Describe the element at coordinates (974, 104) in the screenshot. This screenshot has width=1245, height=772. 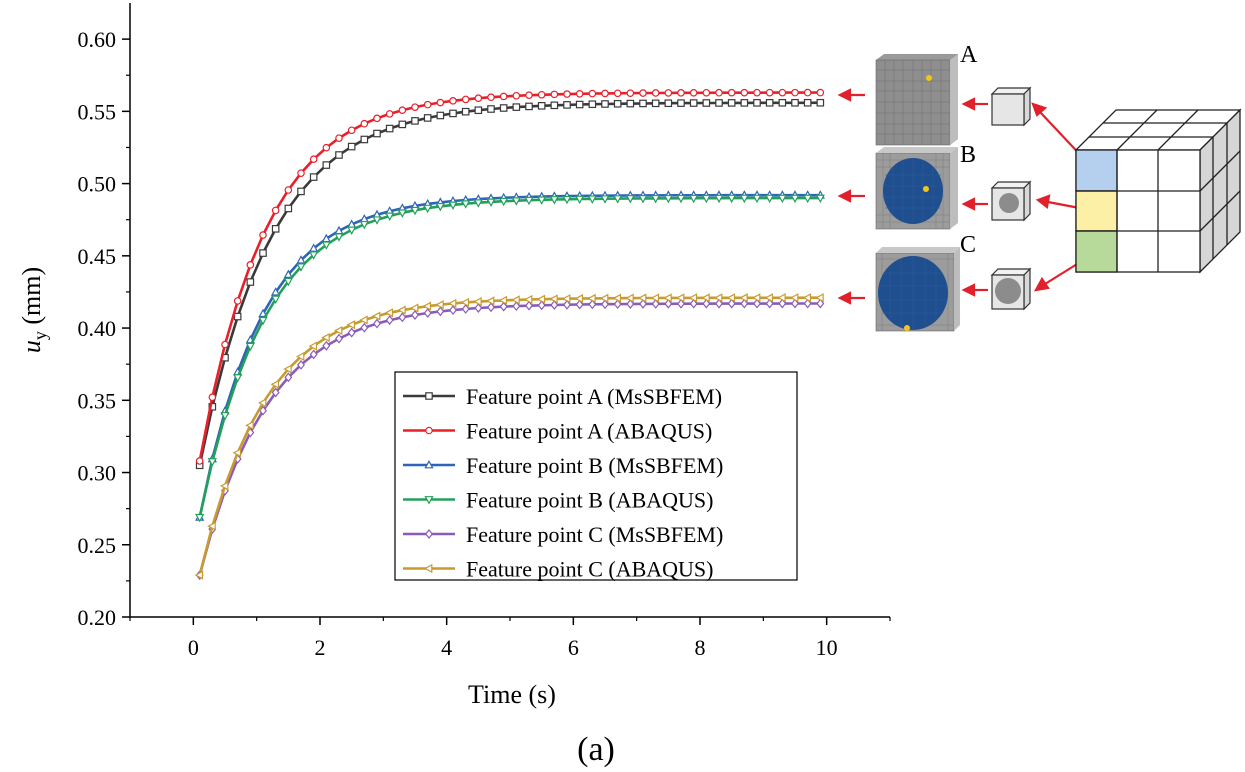
I see `arrow-unit-a-to-mesh` at that location.